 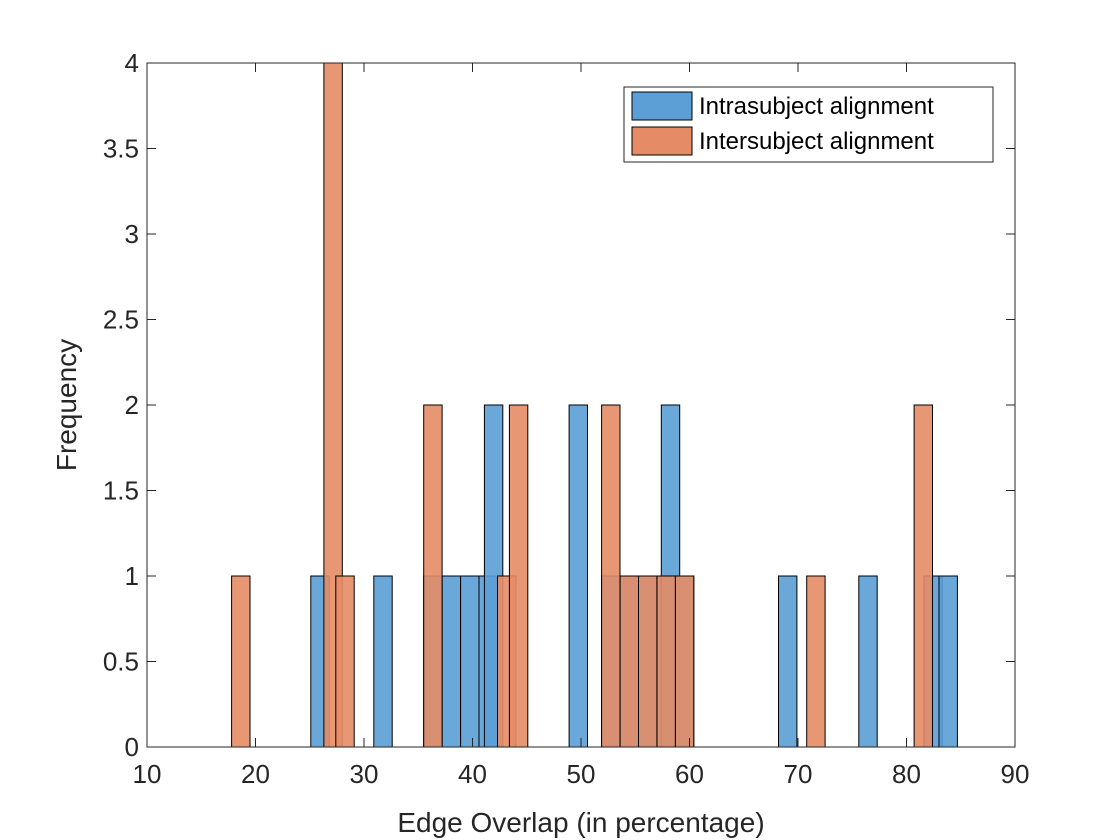 I want to click on x-tick-label-2: 30, so click(x=364, y=774).